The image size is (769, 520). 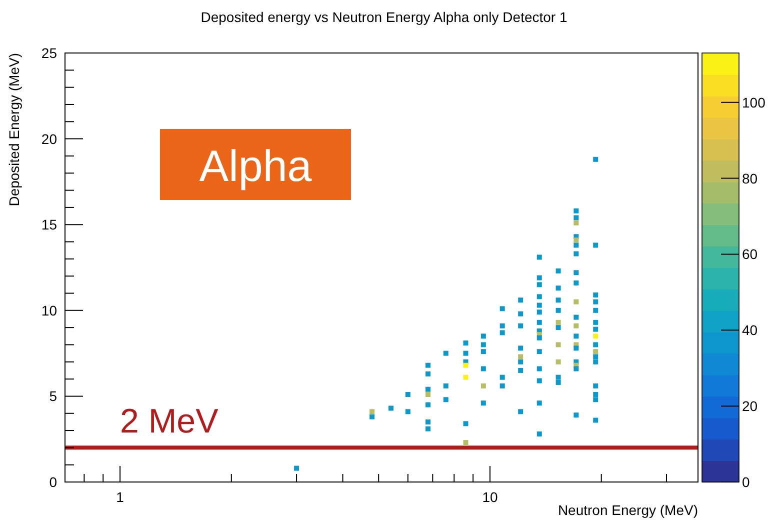 I want to click on color-bar-label: 40, so click(x=750, y=330).